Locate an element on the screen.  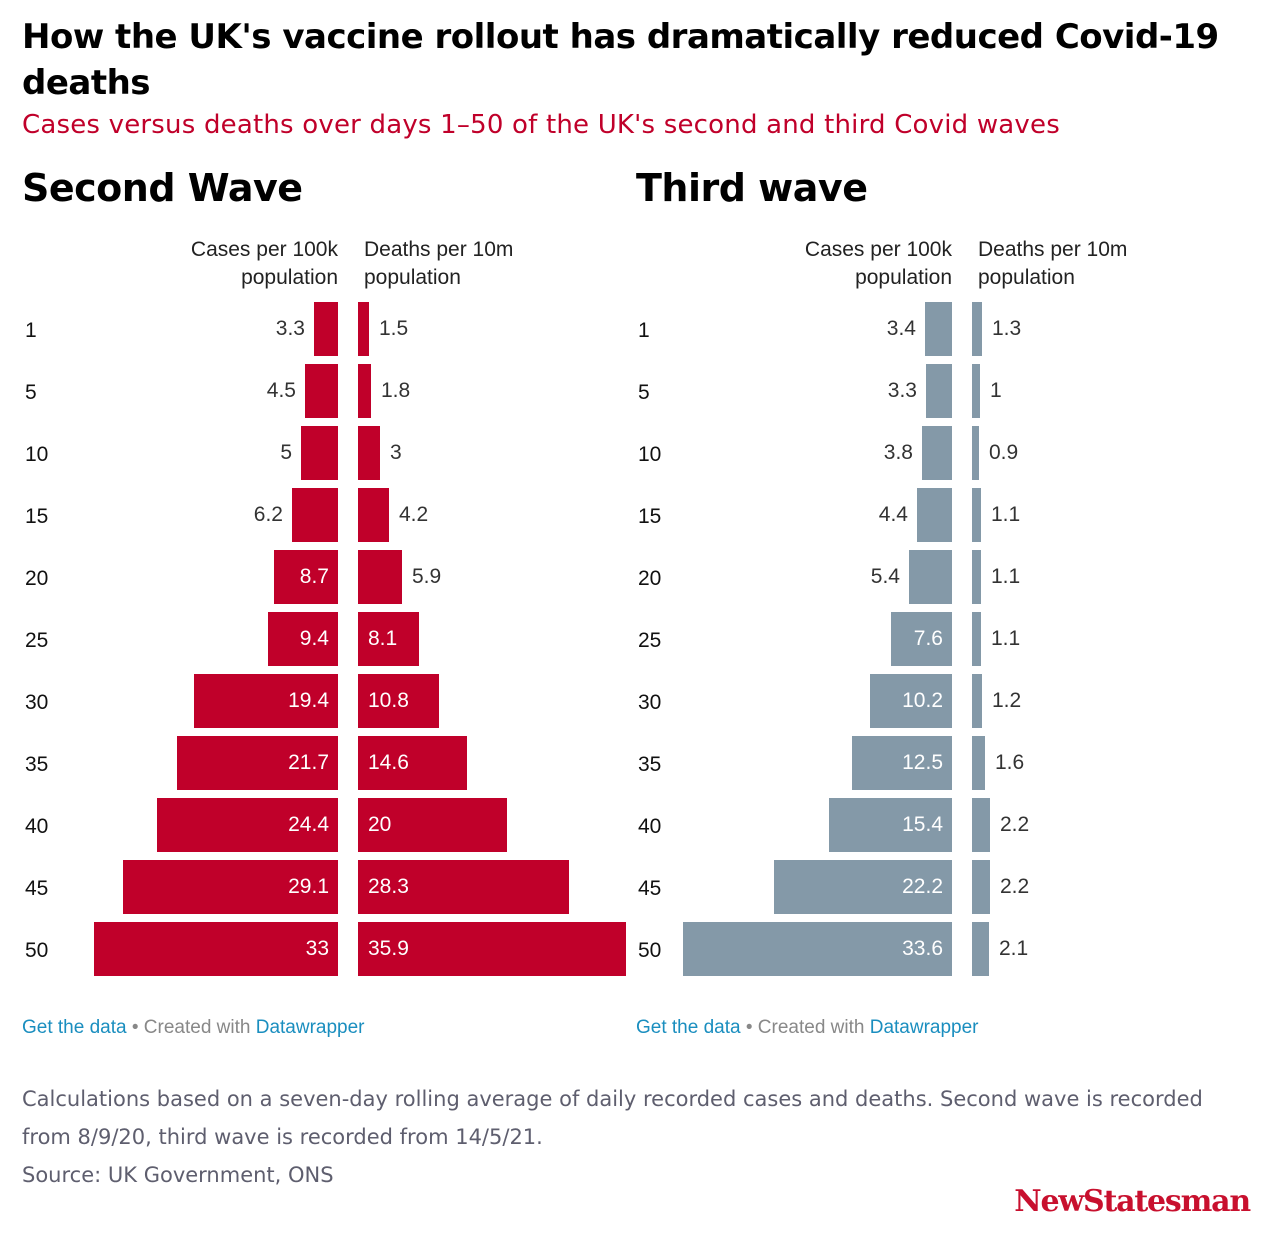
deaths-value-label: 5.9 is located at coordinates (427, 576).